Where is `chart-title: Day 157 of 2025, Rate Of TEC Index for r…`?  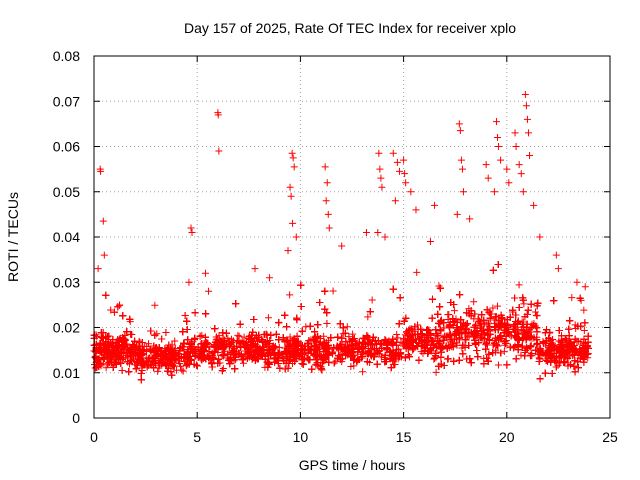
chart-title: Day 157 of 2025, Rate Of TEC Index for r… is located at coordinates (350, 28).